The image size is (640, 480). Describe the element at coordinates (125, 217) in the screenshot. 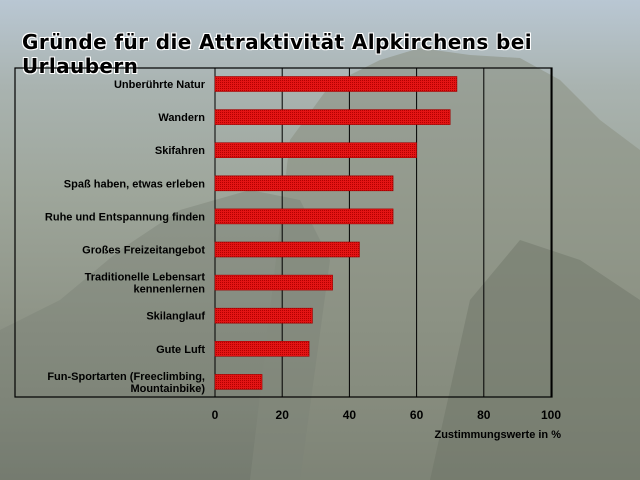

I see `category-label: Ruhe und Entspannung finden` at that location.